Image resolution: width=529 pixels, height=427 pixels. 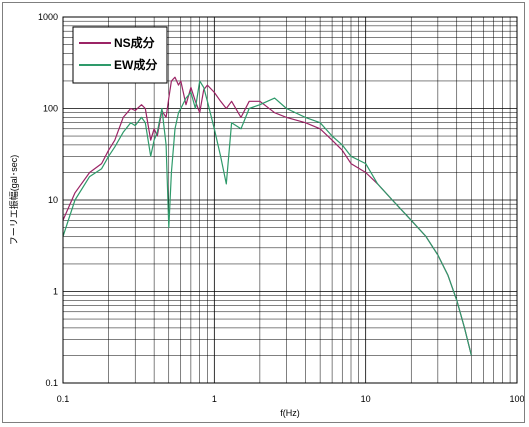 What do you see at coordinates (51, 383) in the screenshot?
I see `y-tick-label: 0.1` at bounding box center [51, 383].